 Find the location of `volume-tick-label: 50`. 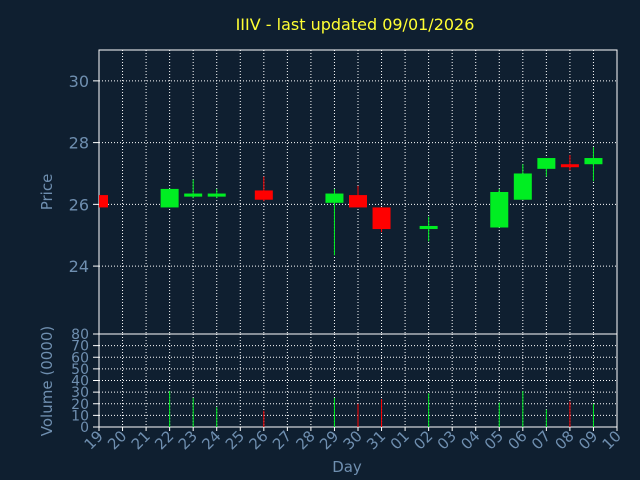

volume-tick-label: 50 is located at coordinates (80, 370).